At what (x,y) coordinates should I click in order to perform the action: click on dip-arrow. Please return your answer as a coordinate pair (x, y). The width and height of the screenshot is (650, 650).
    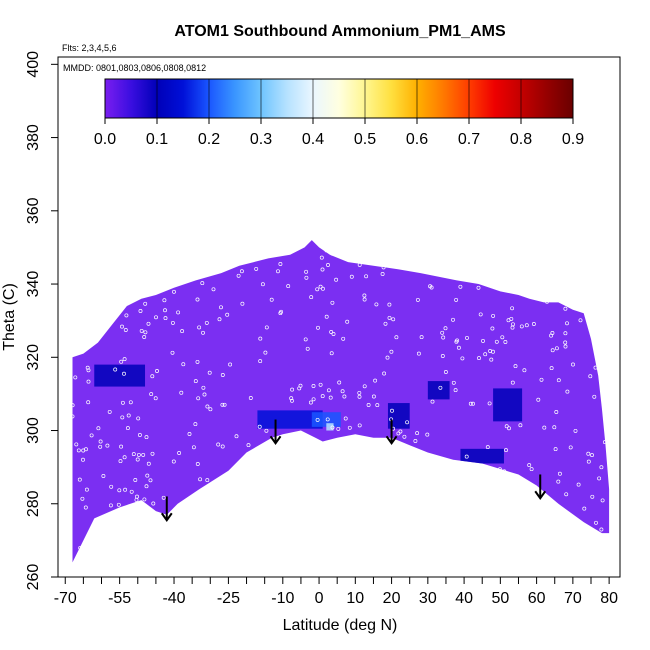
    Looking at the image, I should click on (540, 487).